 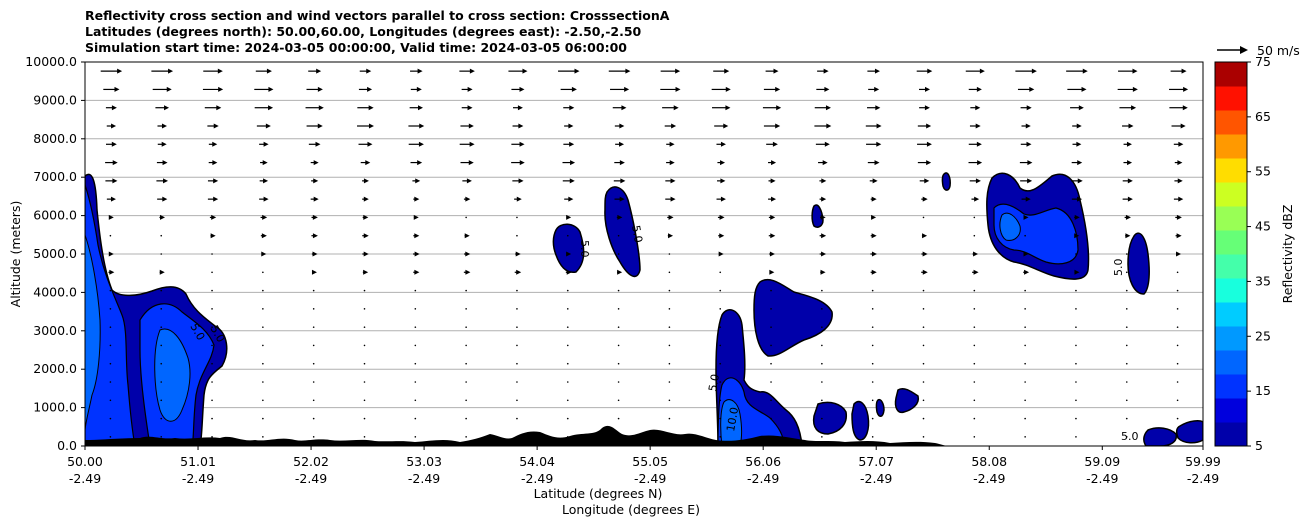 I want to click on echo-cell-56-5n-low, so click(x=830, y=418).